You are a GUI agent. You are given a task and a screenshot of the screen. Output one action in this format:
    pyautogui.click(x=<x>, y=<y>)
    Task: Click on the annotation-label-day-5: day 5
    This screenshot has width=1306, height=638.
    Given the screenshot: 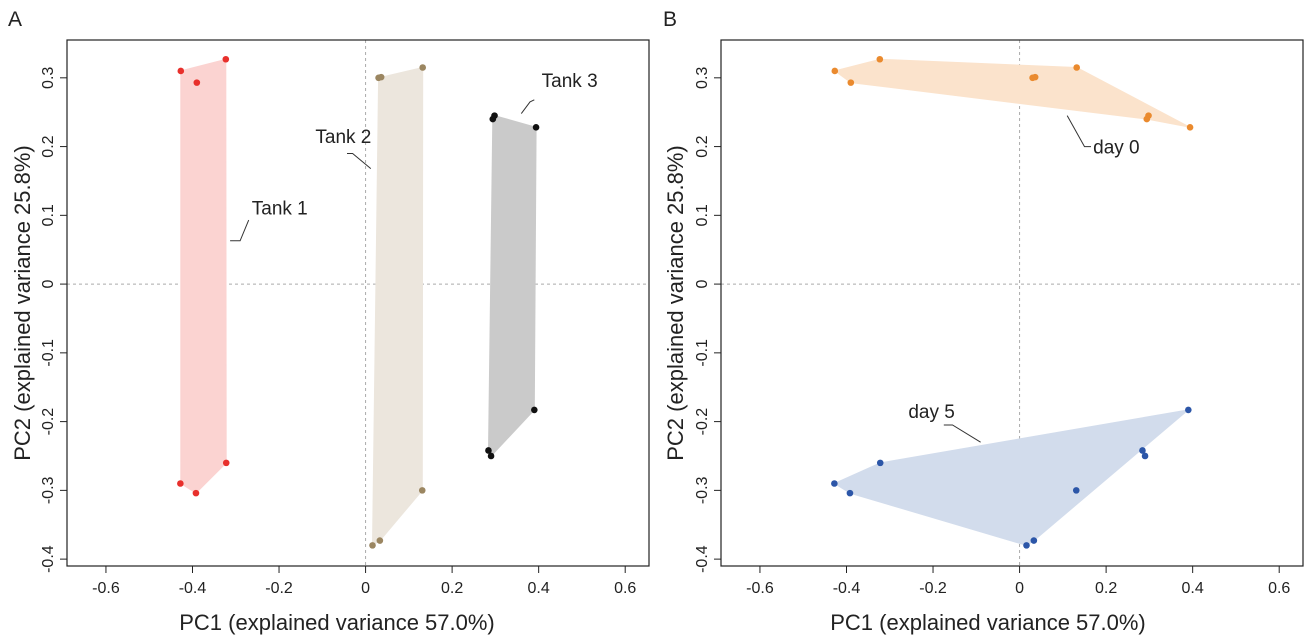 What is the action you would take?
    pyautogui.click(x=931, y=412)
    